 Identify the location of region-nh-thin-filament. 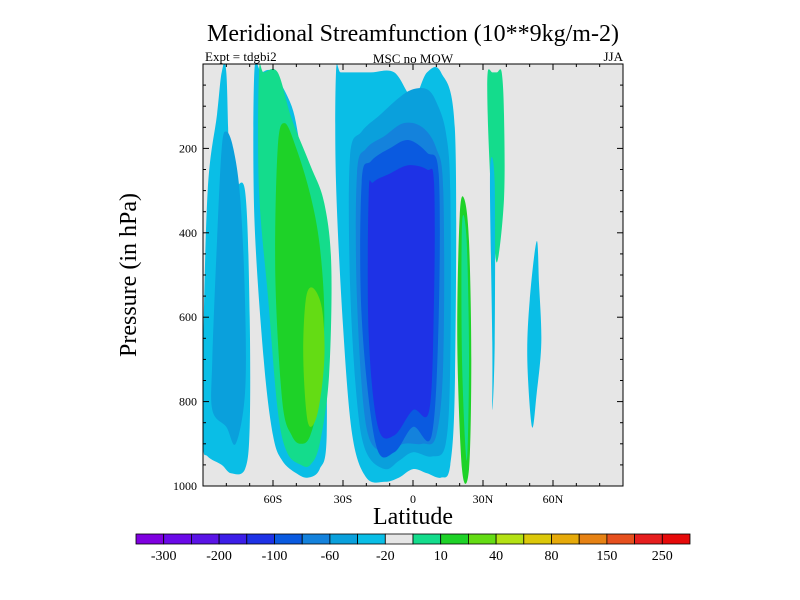
(492, 283).